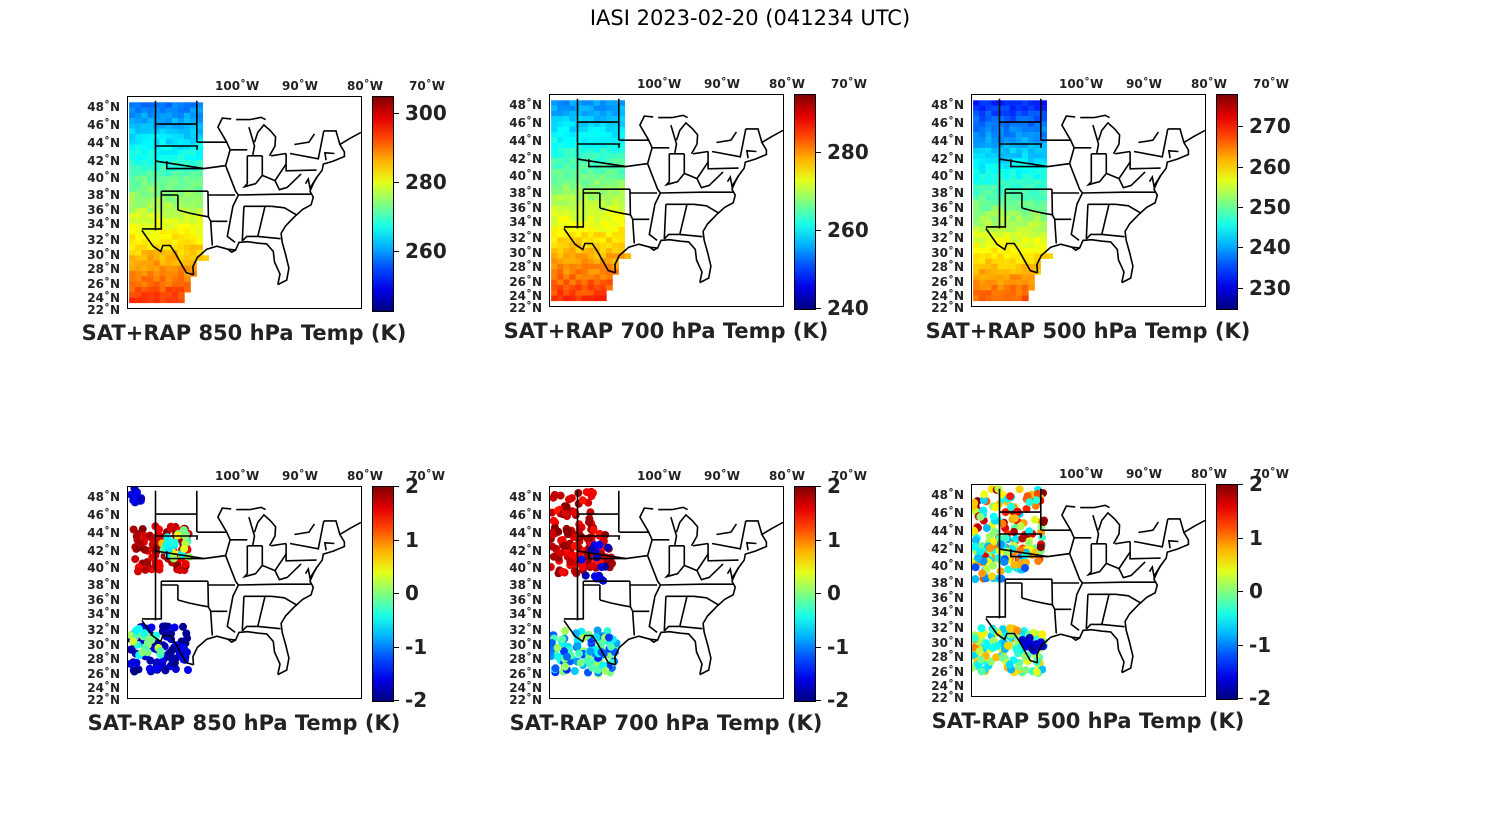 This screenshot has height=825, width=1500. Describe the element at coordinates (103, 161) in the screenshot. I see `latitude-label: 42˚N` at that location.